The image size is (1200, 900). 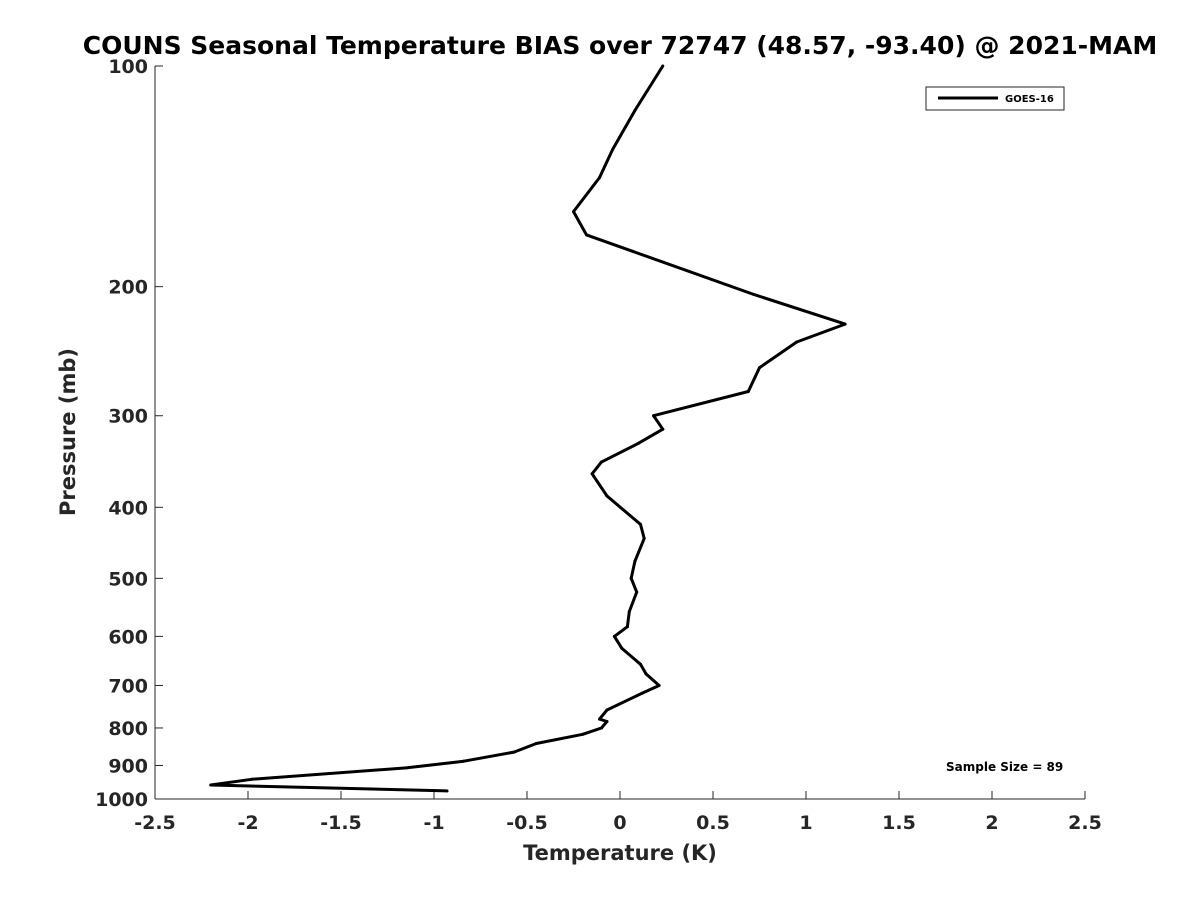 What do you see at coordinates (991, 823) in the screenshot?
I see `x-tick-label: 2` at bounding box center [991, 823].